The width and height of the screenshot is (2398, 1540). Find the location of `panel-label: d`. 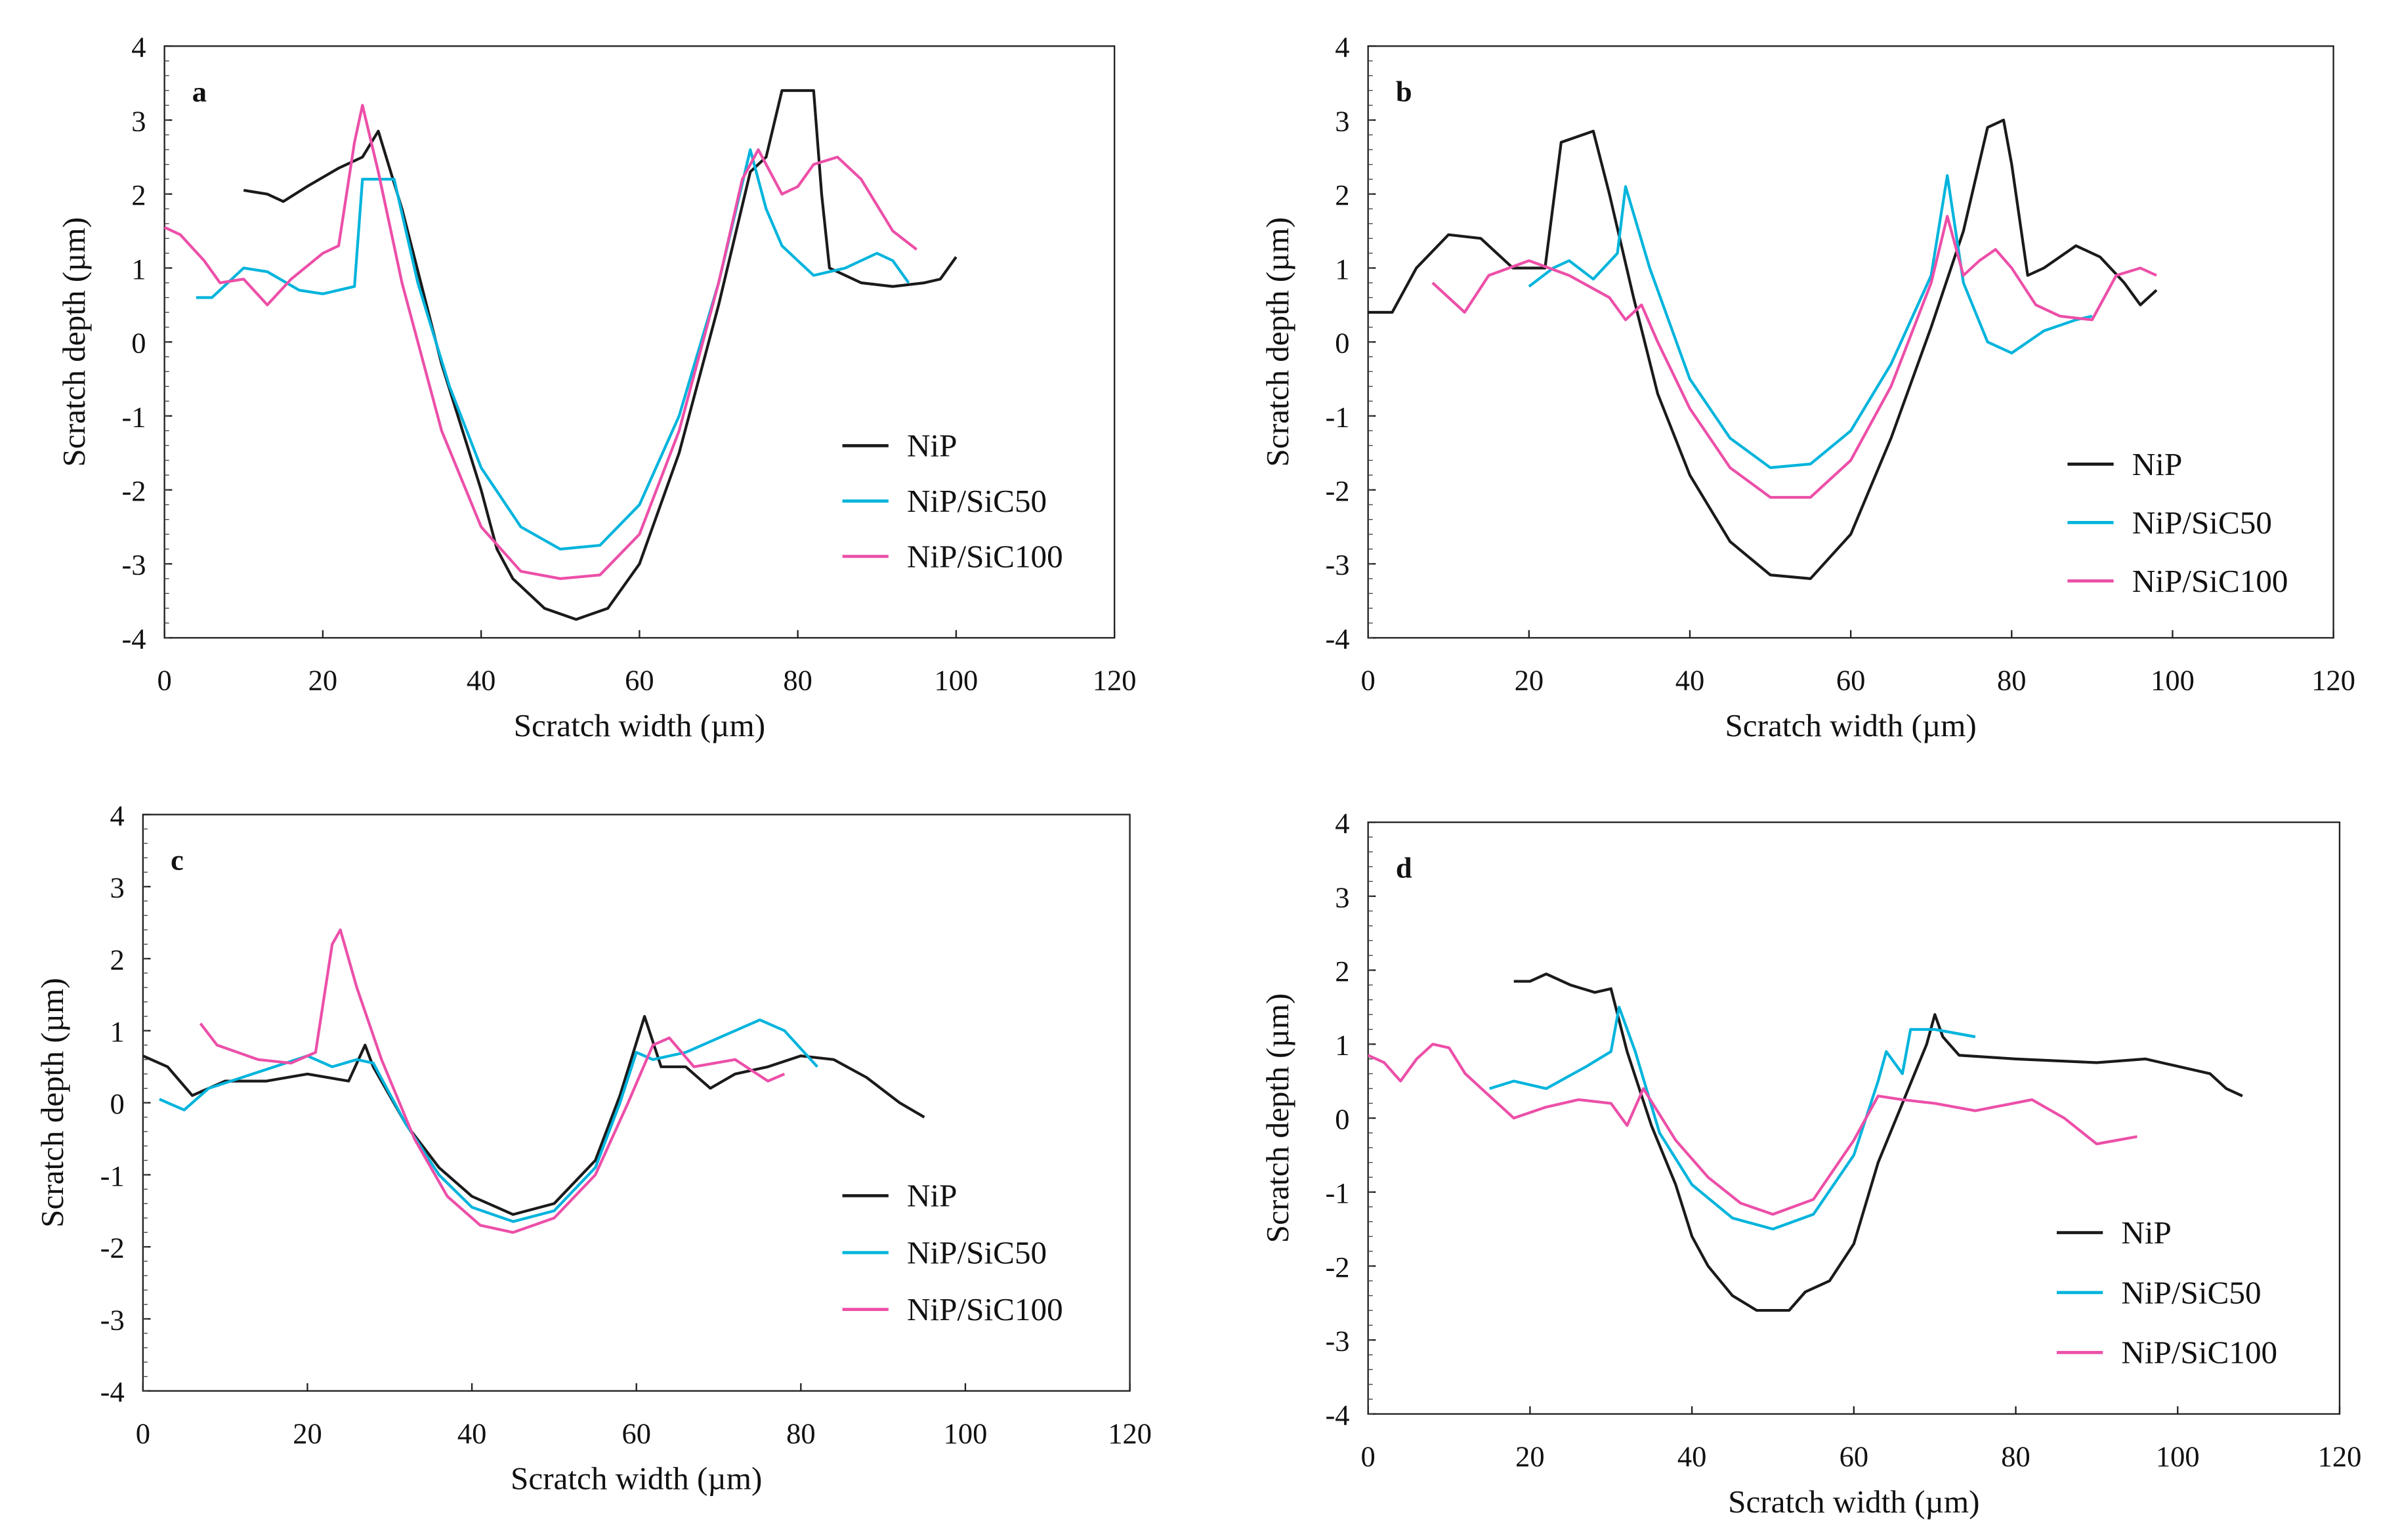

panel-label: d is located at coordinates (1404, 867).